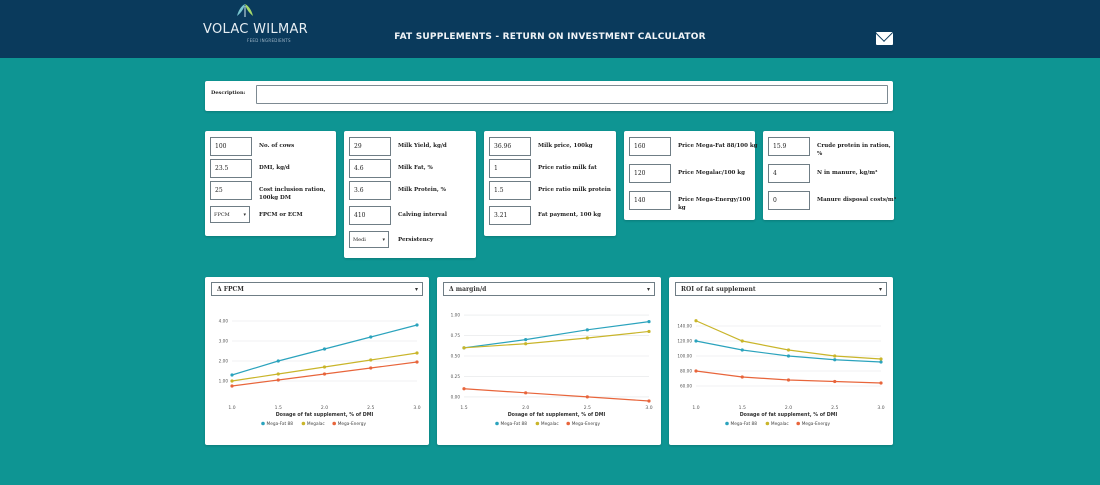  I want to click on y-tick-label: 0.75, so click(456, 335).